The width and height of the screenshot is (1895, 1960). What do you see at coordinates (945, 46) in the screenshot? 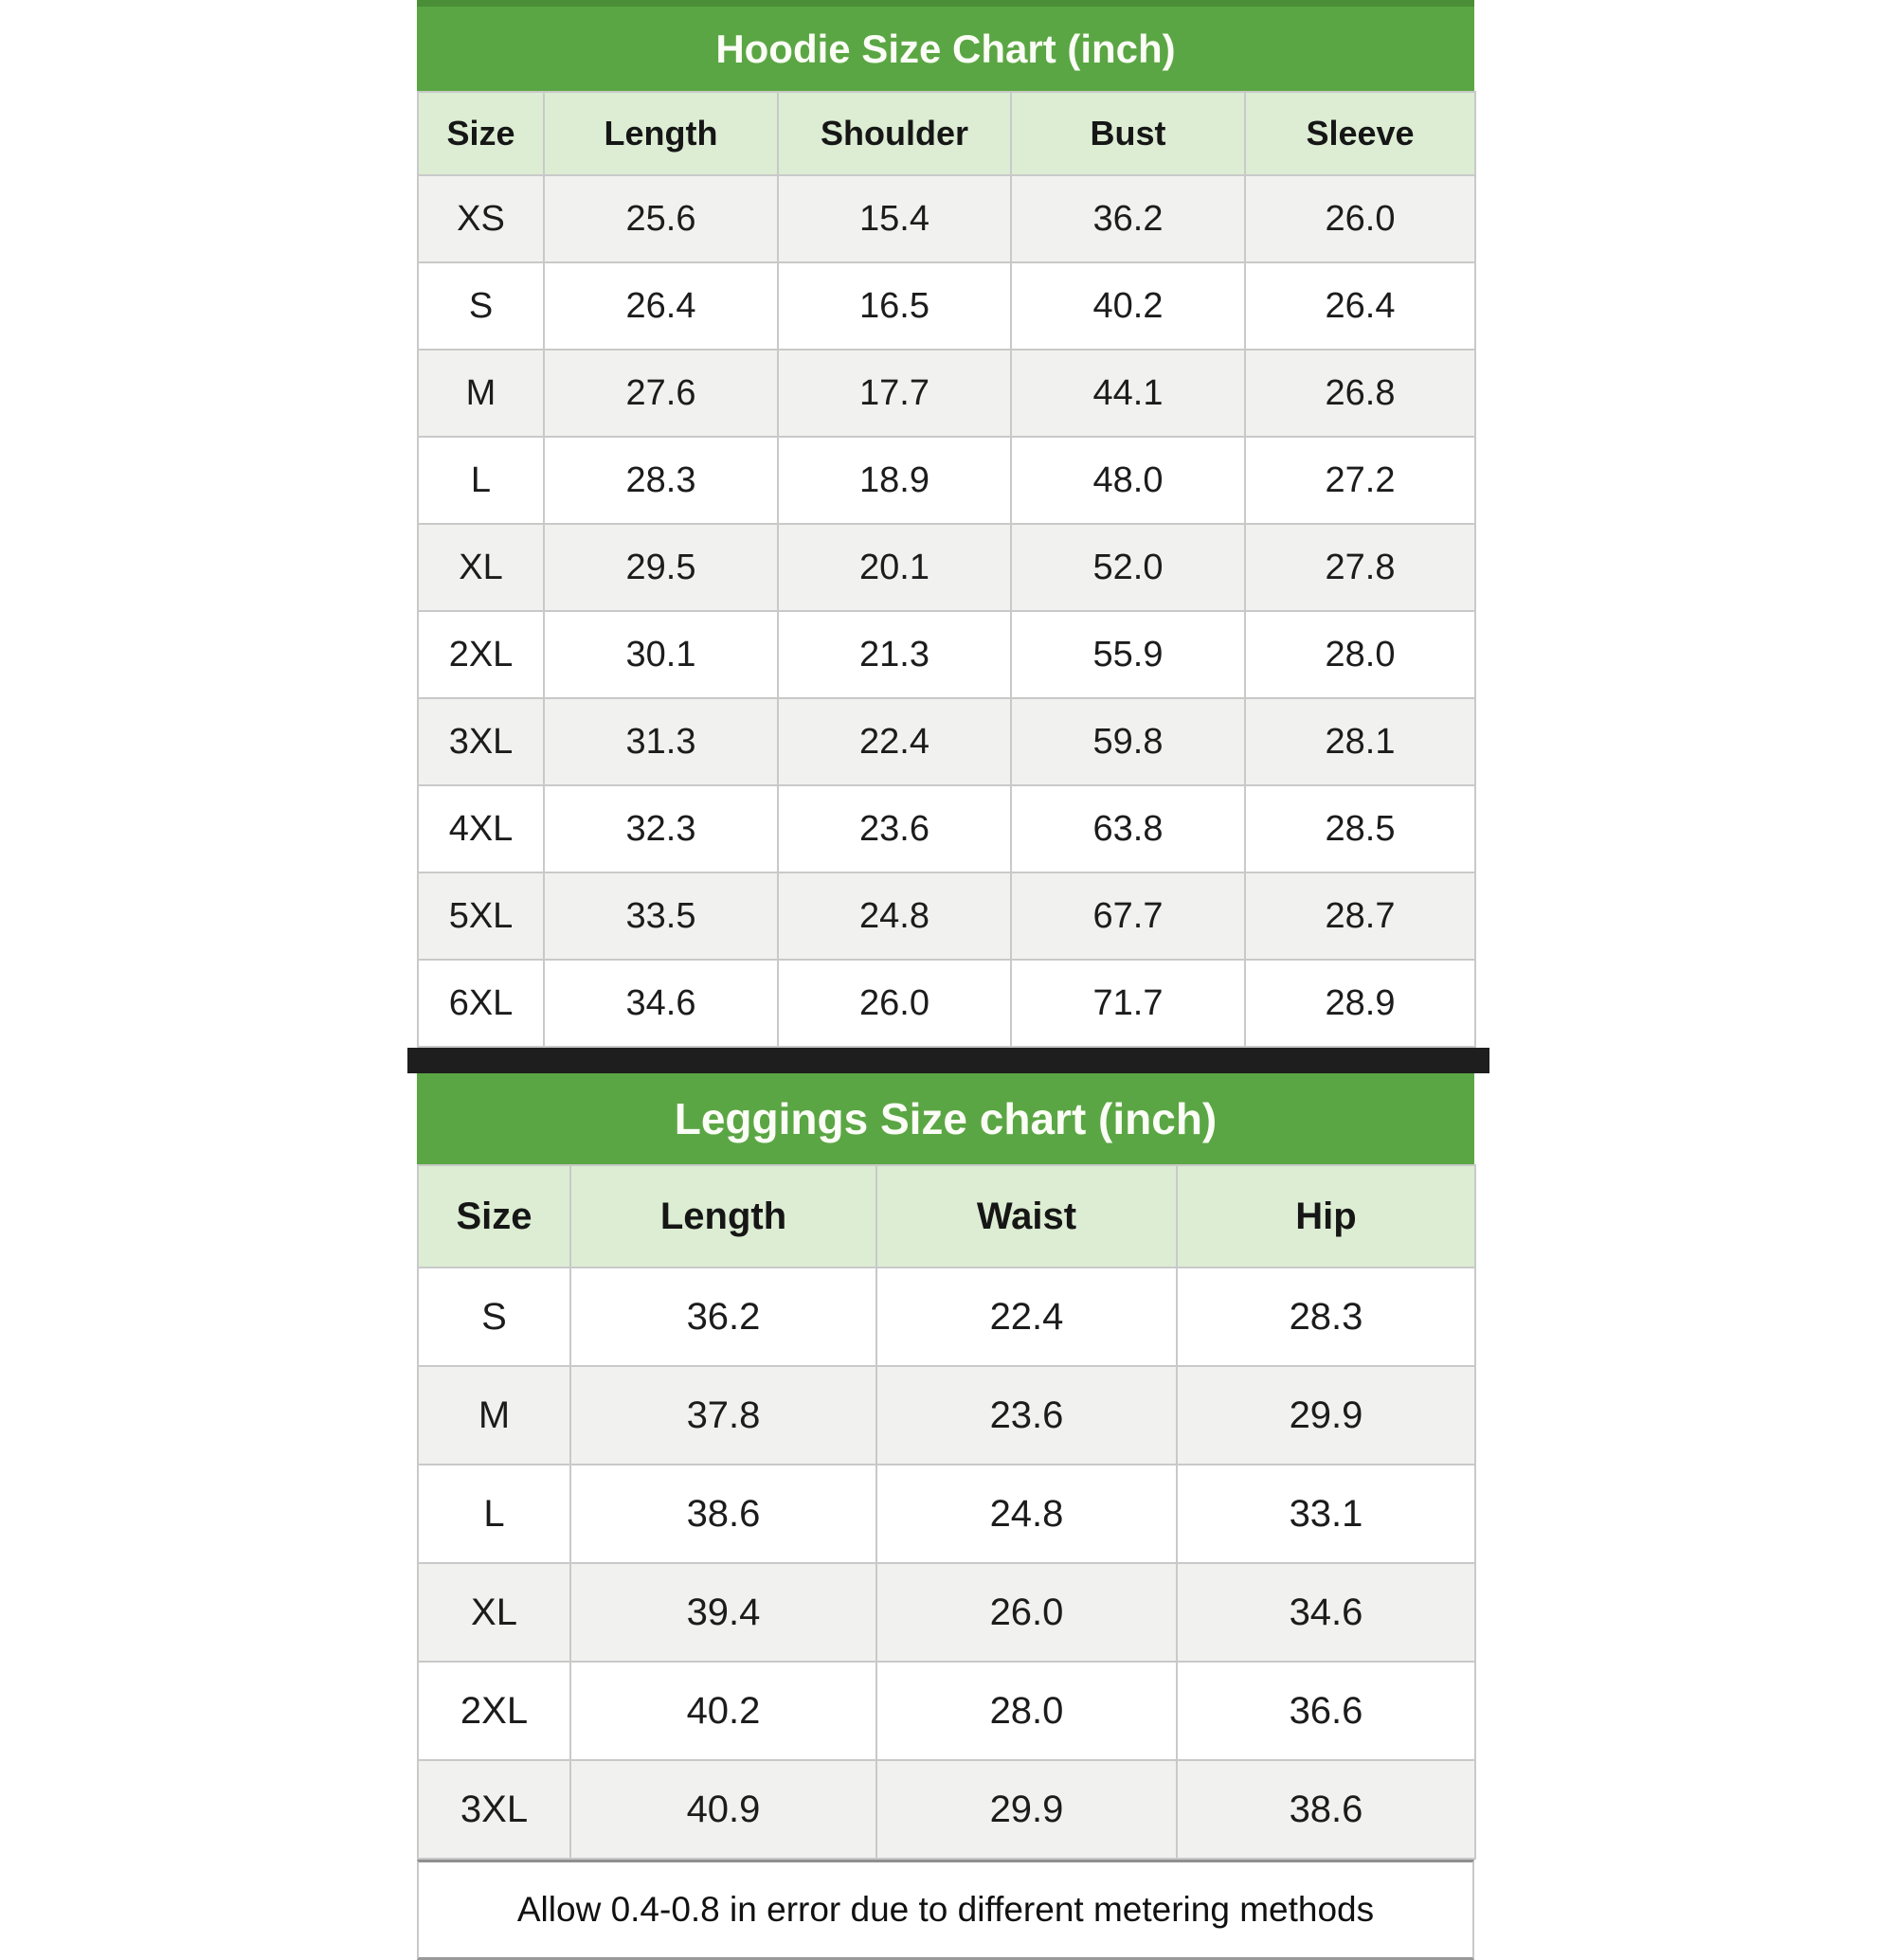
I see `hoodie-table-title: Hoodie Size Chart (inch)` at bounding box center [945, 46].